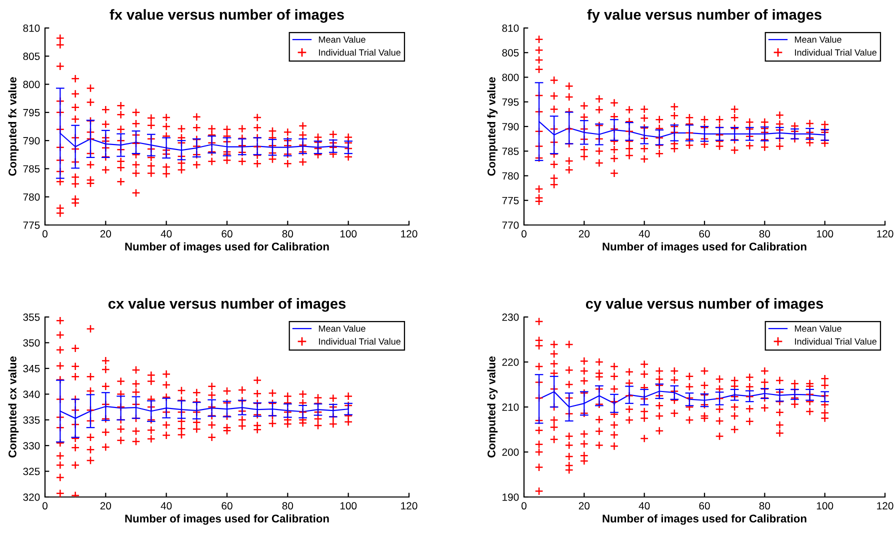 The height and width of the screenshot is (534, 896). What do you see at coordinates (13, 407) in the screenshot?
I see `y-axis-title: Computed cx value` at bounding box center [13, 407].